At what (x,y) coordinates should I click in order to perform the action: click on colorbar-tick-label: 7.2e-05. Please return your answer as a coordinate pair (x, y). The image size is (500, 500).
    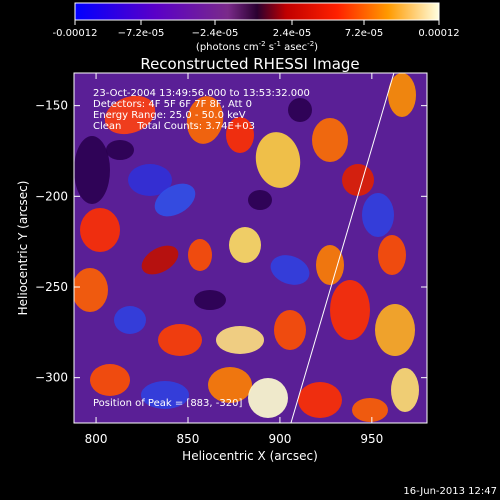
    Looking at the image, I should click on (364, 33).